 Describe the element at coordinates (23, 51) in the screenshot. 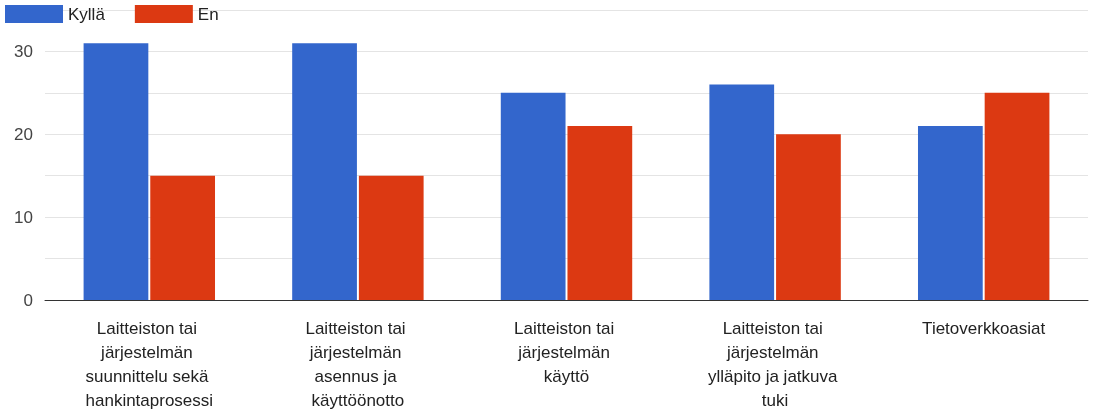

I see `y-tick-label: 30` at that location.